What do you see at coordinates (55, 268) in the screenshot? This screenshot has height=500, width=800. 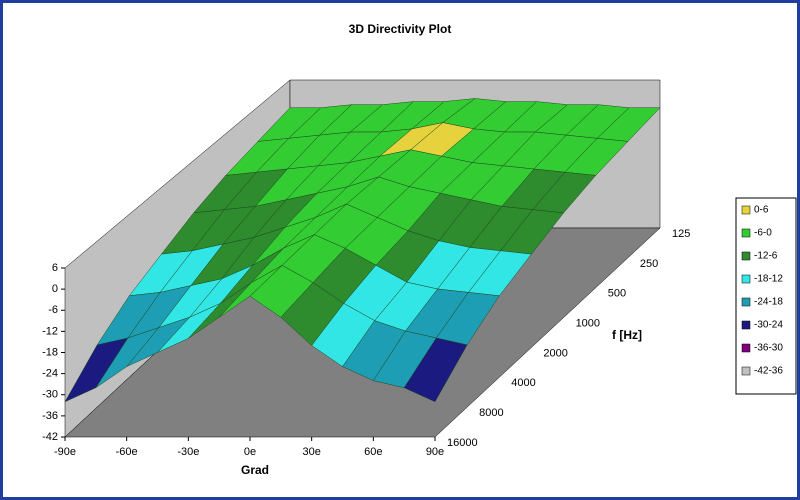 I see `z-tick-label: 6` at bounding box center [55, 268].